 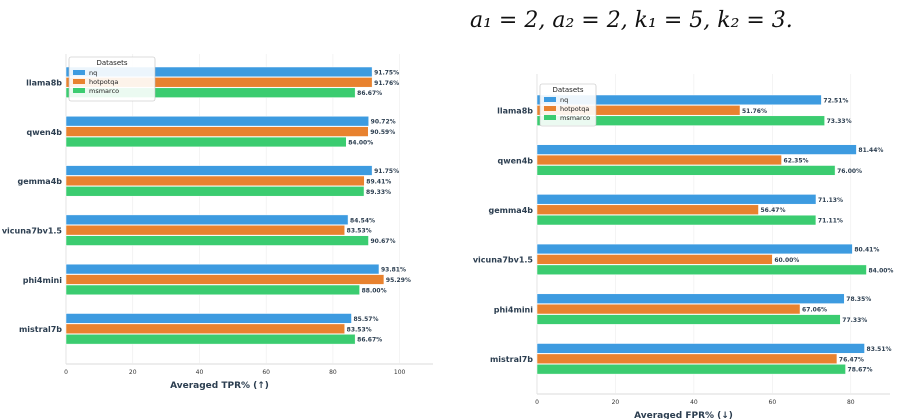 What do you see at coordinates (365, 319) in the screenshot?
I see `data-label: 85.57%` at bounding box center [365, 319].